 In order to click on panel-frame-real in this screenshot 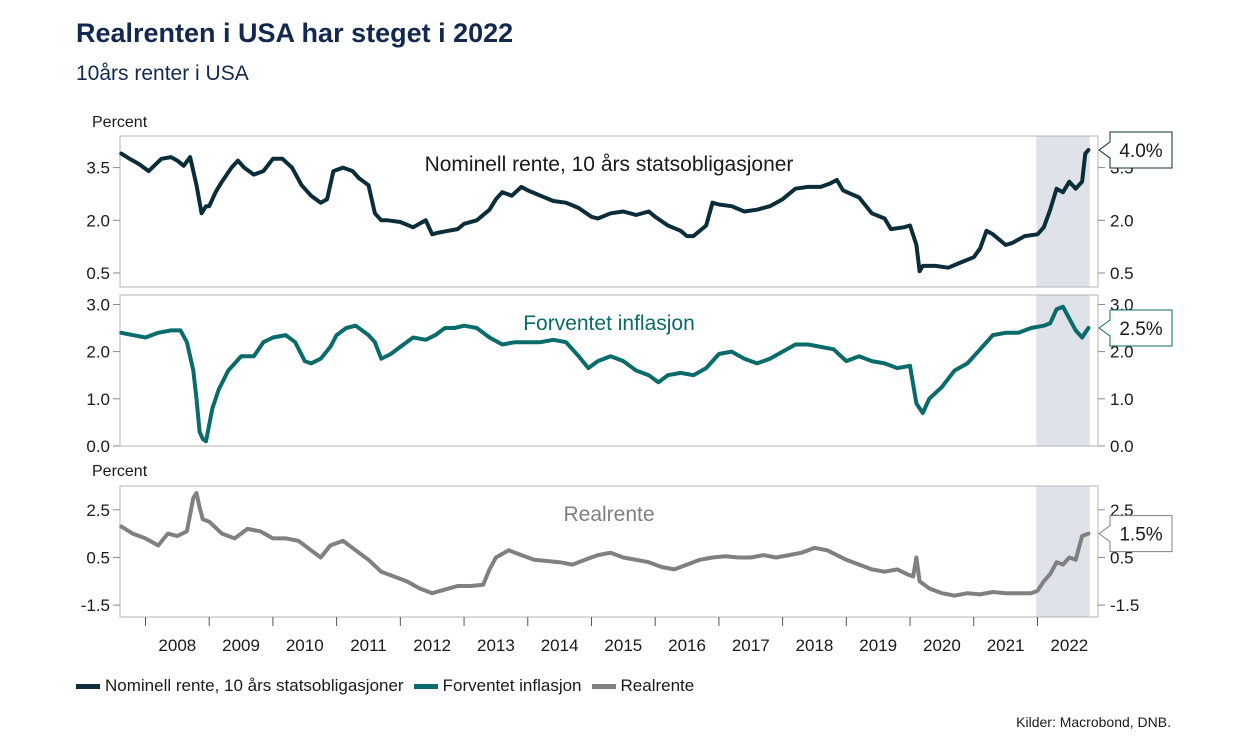, I will do `click(609, 551)`.